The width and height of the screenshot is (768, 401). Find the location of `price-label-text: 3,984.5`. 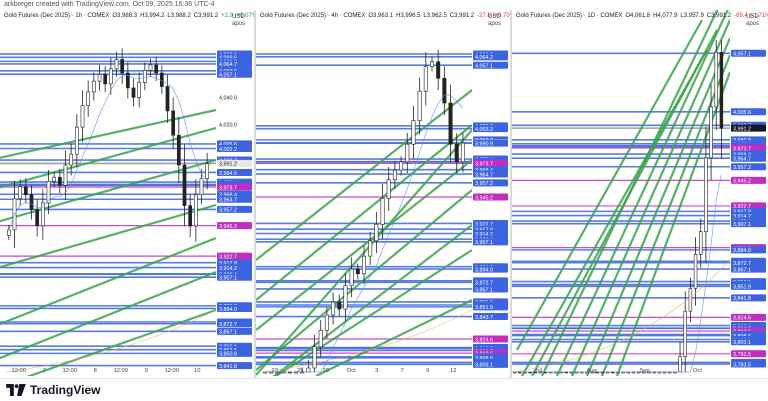

price-label-text: 3,984.5 is located at coordinates (228, 174).